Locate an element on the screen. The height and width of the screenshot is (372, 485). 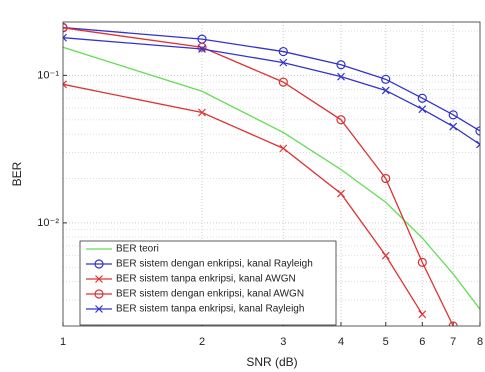
x-tick-label: 1 is located at coordinates (63, 342).